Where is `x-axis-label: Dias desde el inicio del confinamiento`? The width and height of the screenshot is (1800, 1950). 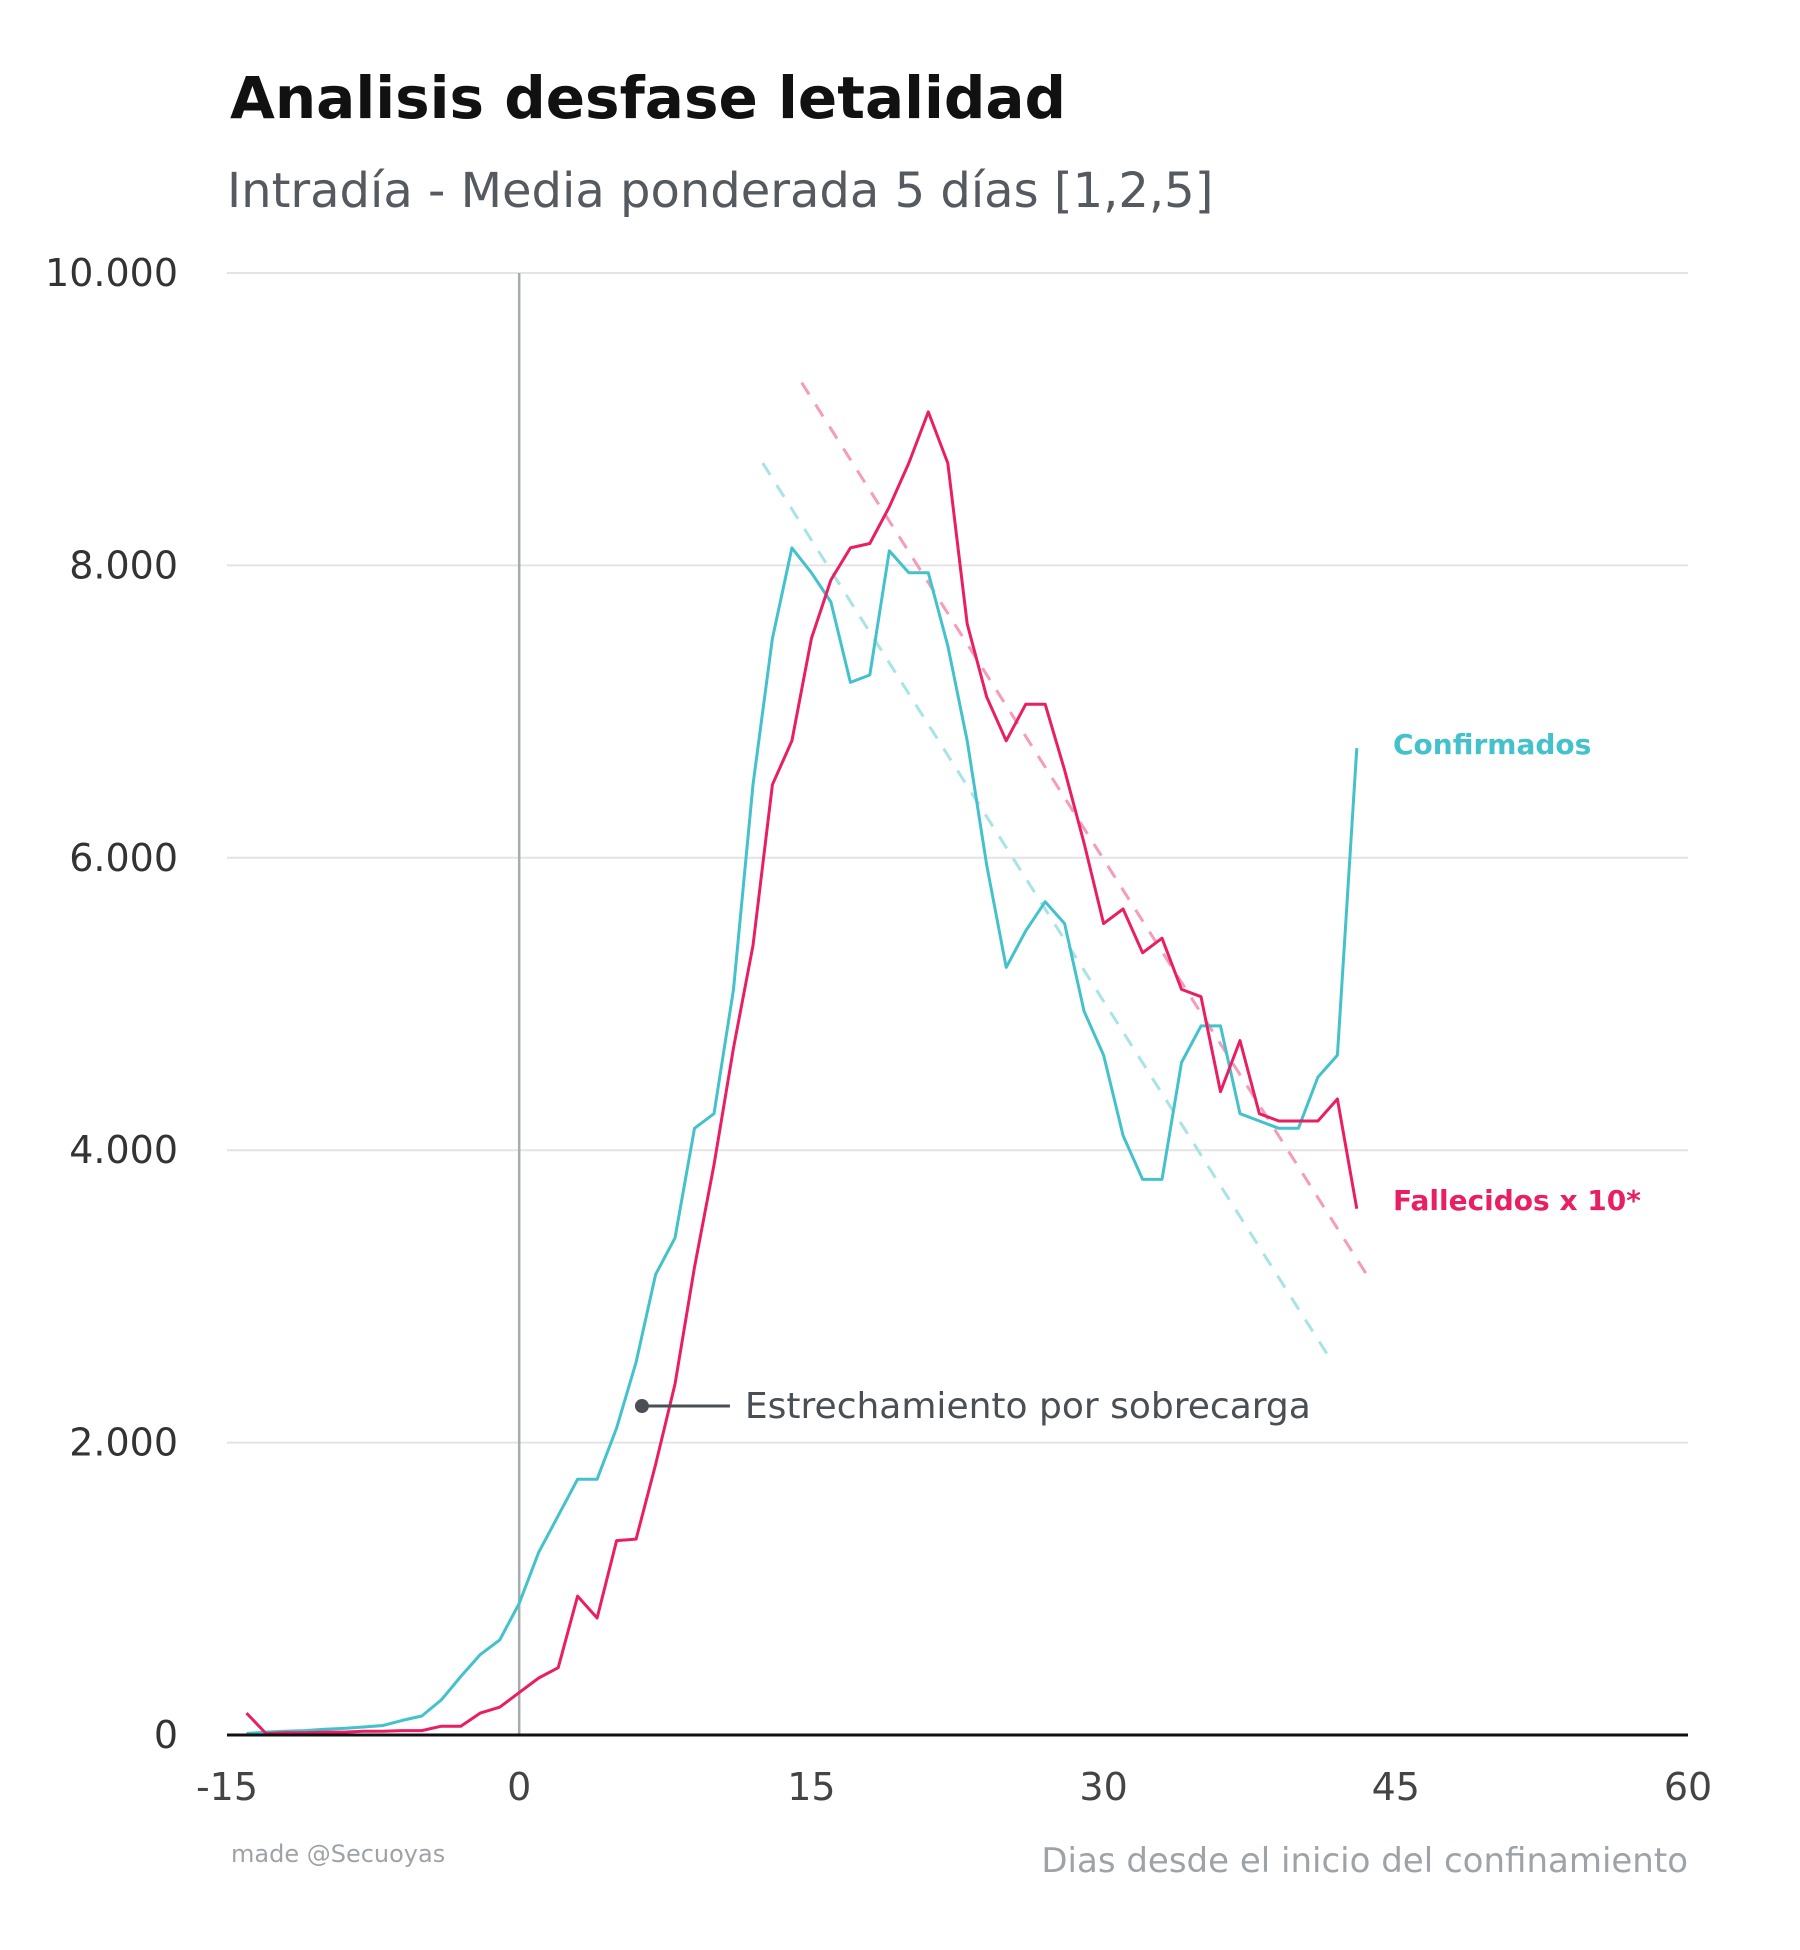
x-axis-label: Dias desde el inicio del confinamiento is located at coordinates (1364, 1861).